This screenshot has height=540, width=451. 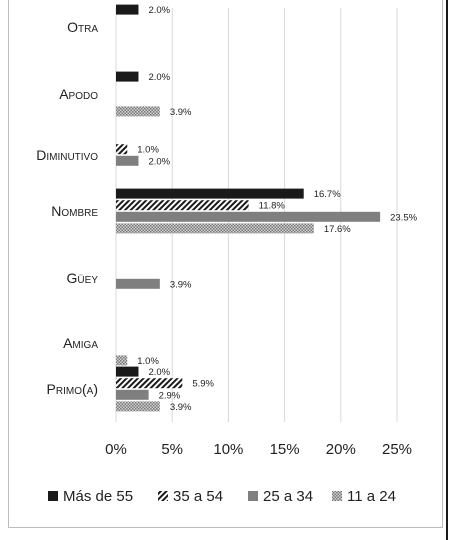 I want to click on data-label-35-a-54-nombre: 11.8%, so click(x=272, y=206).